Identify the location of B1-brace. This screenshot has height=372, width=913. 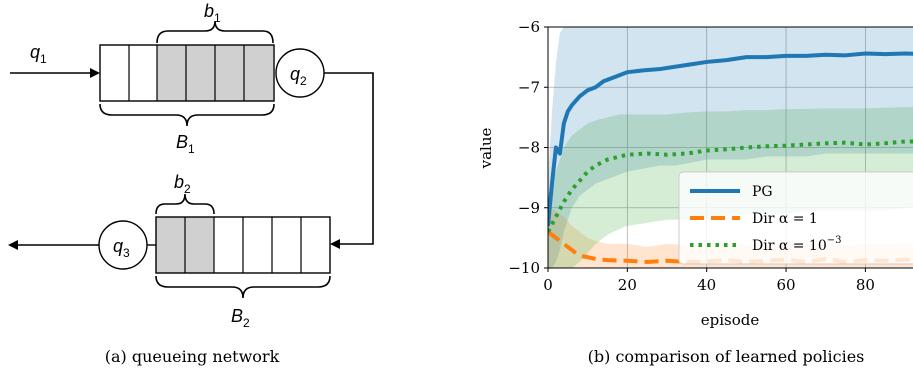
(187, 115).